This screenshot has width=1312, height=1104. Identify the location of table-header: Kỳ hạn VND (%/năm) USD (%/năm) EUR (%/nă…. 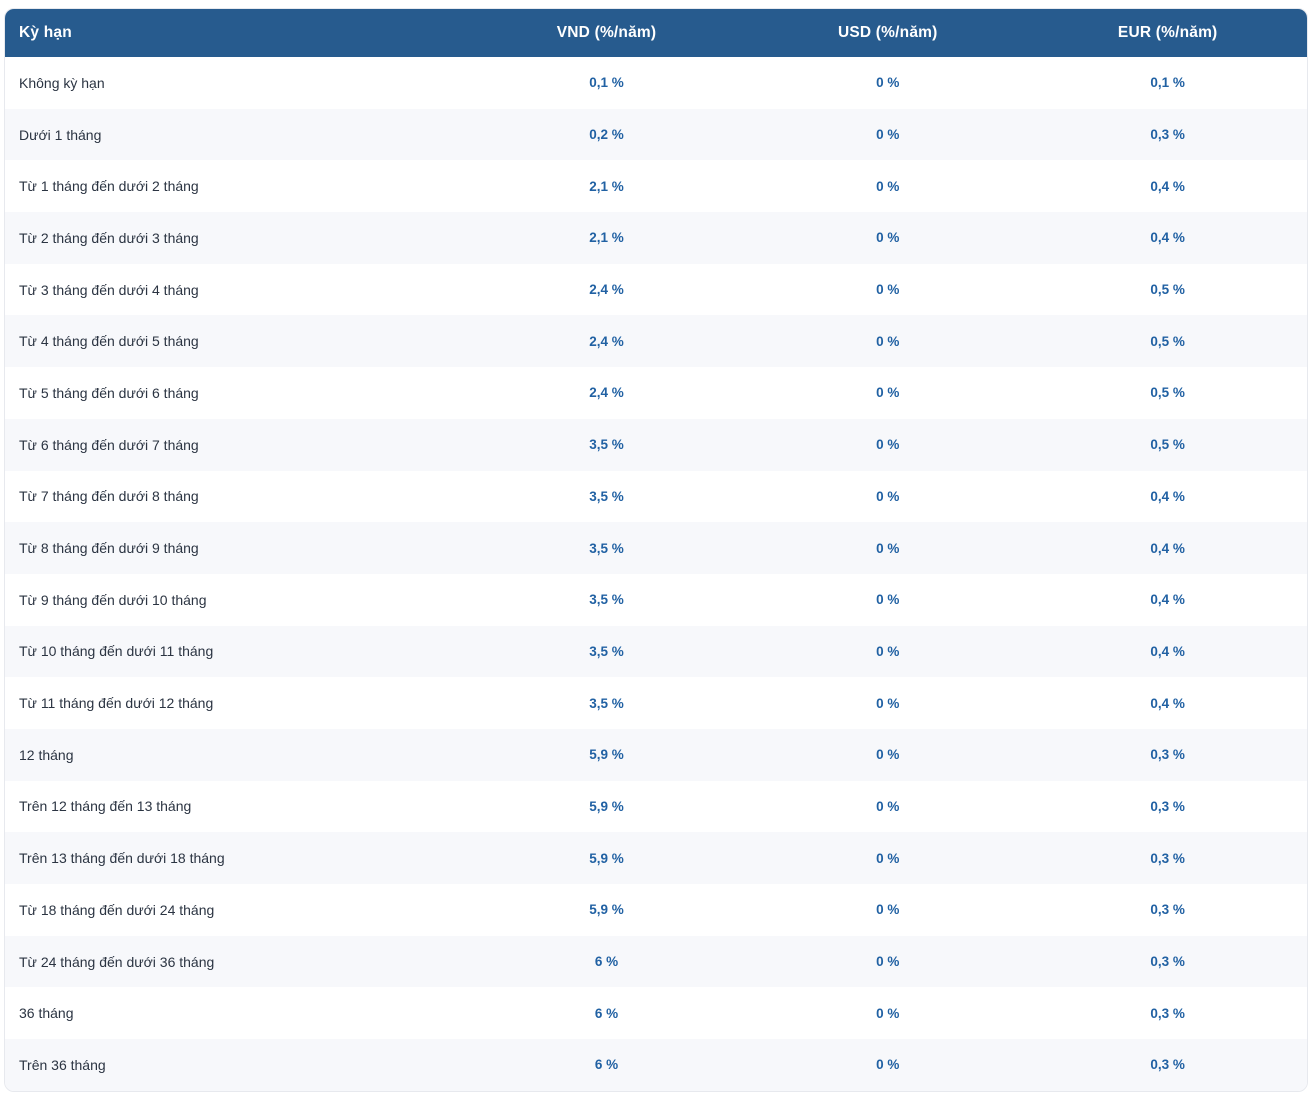
(656, 33).